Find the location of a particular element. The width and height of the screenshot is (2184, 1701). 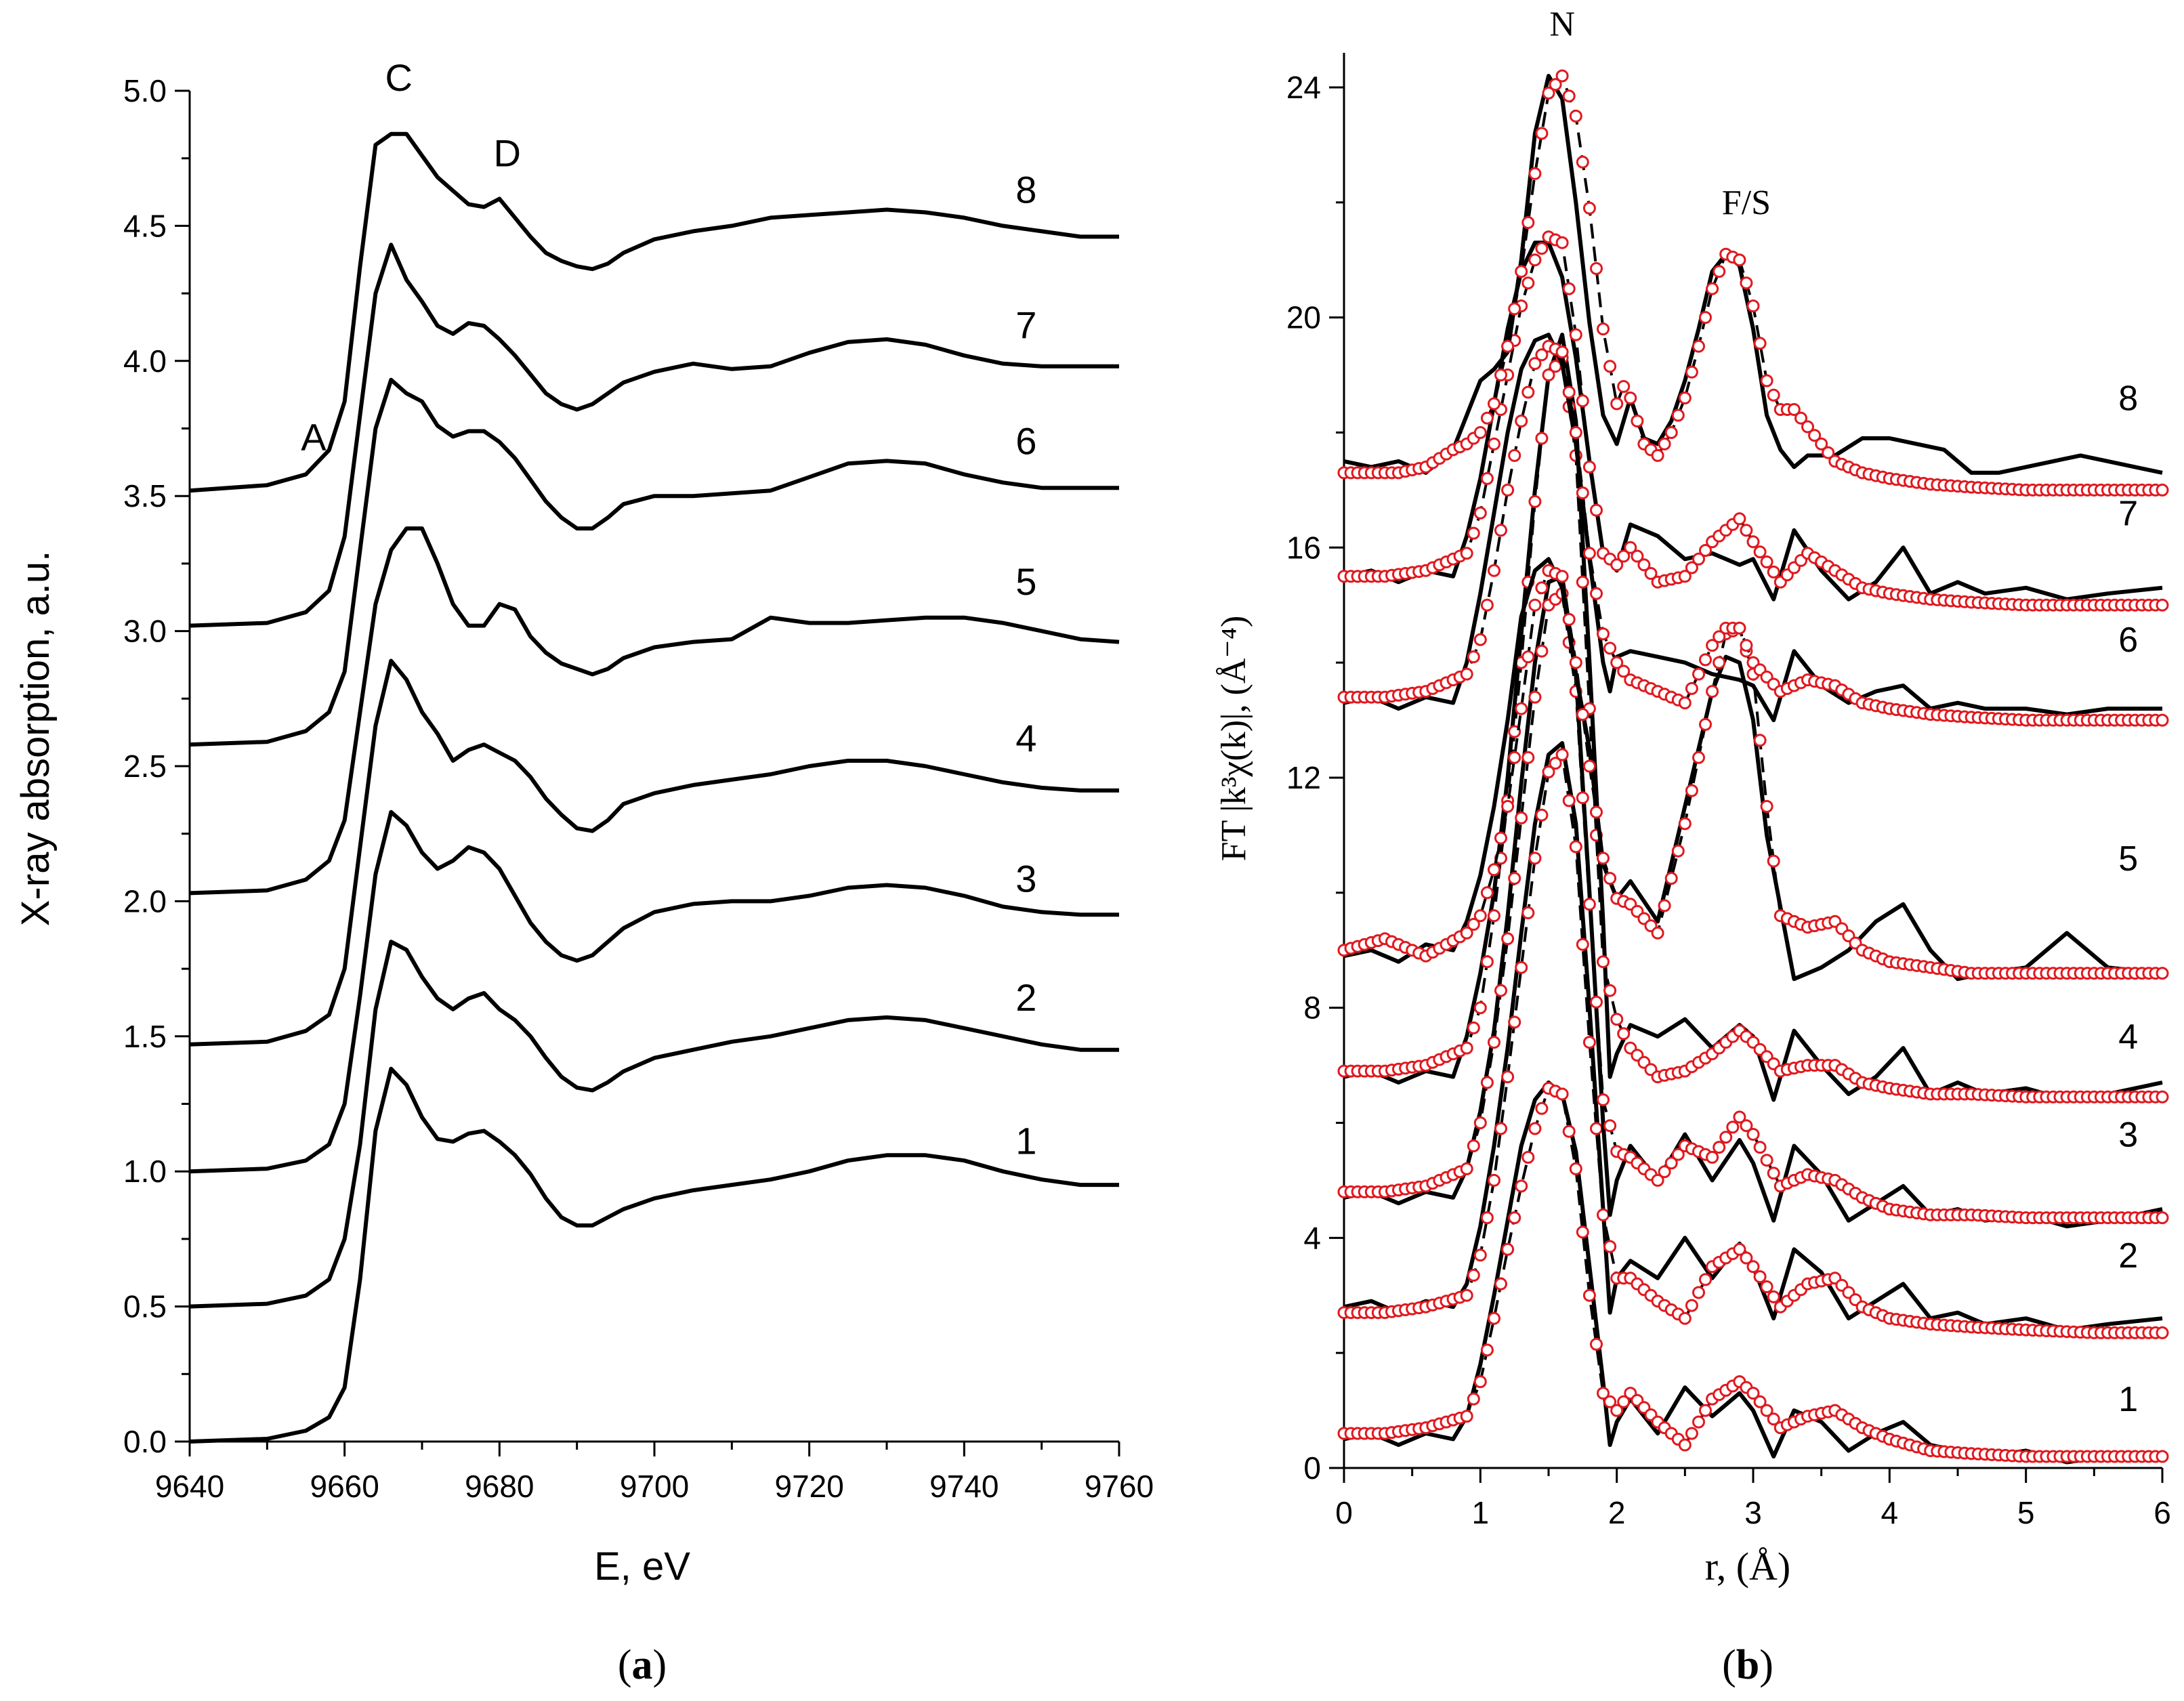

panel-a-y-tick-label: 4.0 is located at coordinates (145, 361).